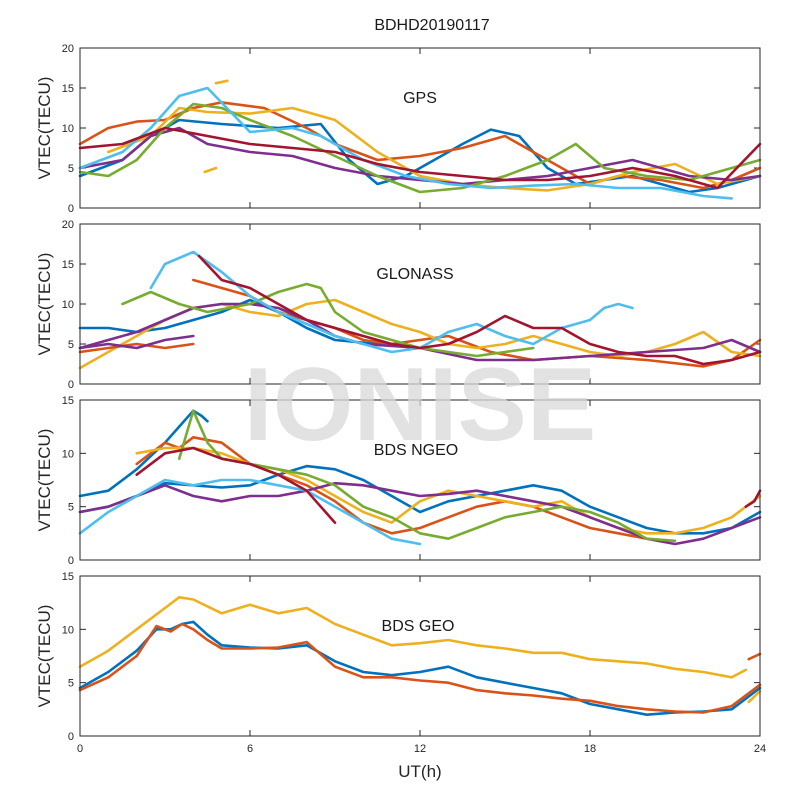  Describe the element at coordinates (760, 749) in the screenshot. I see `x-tick-label: 24` at that location.